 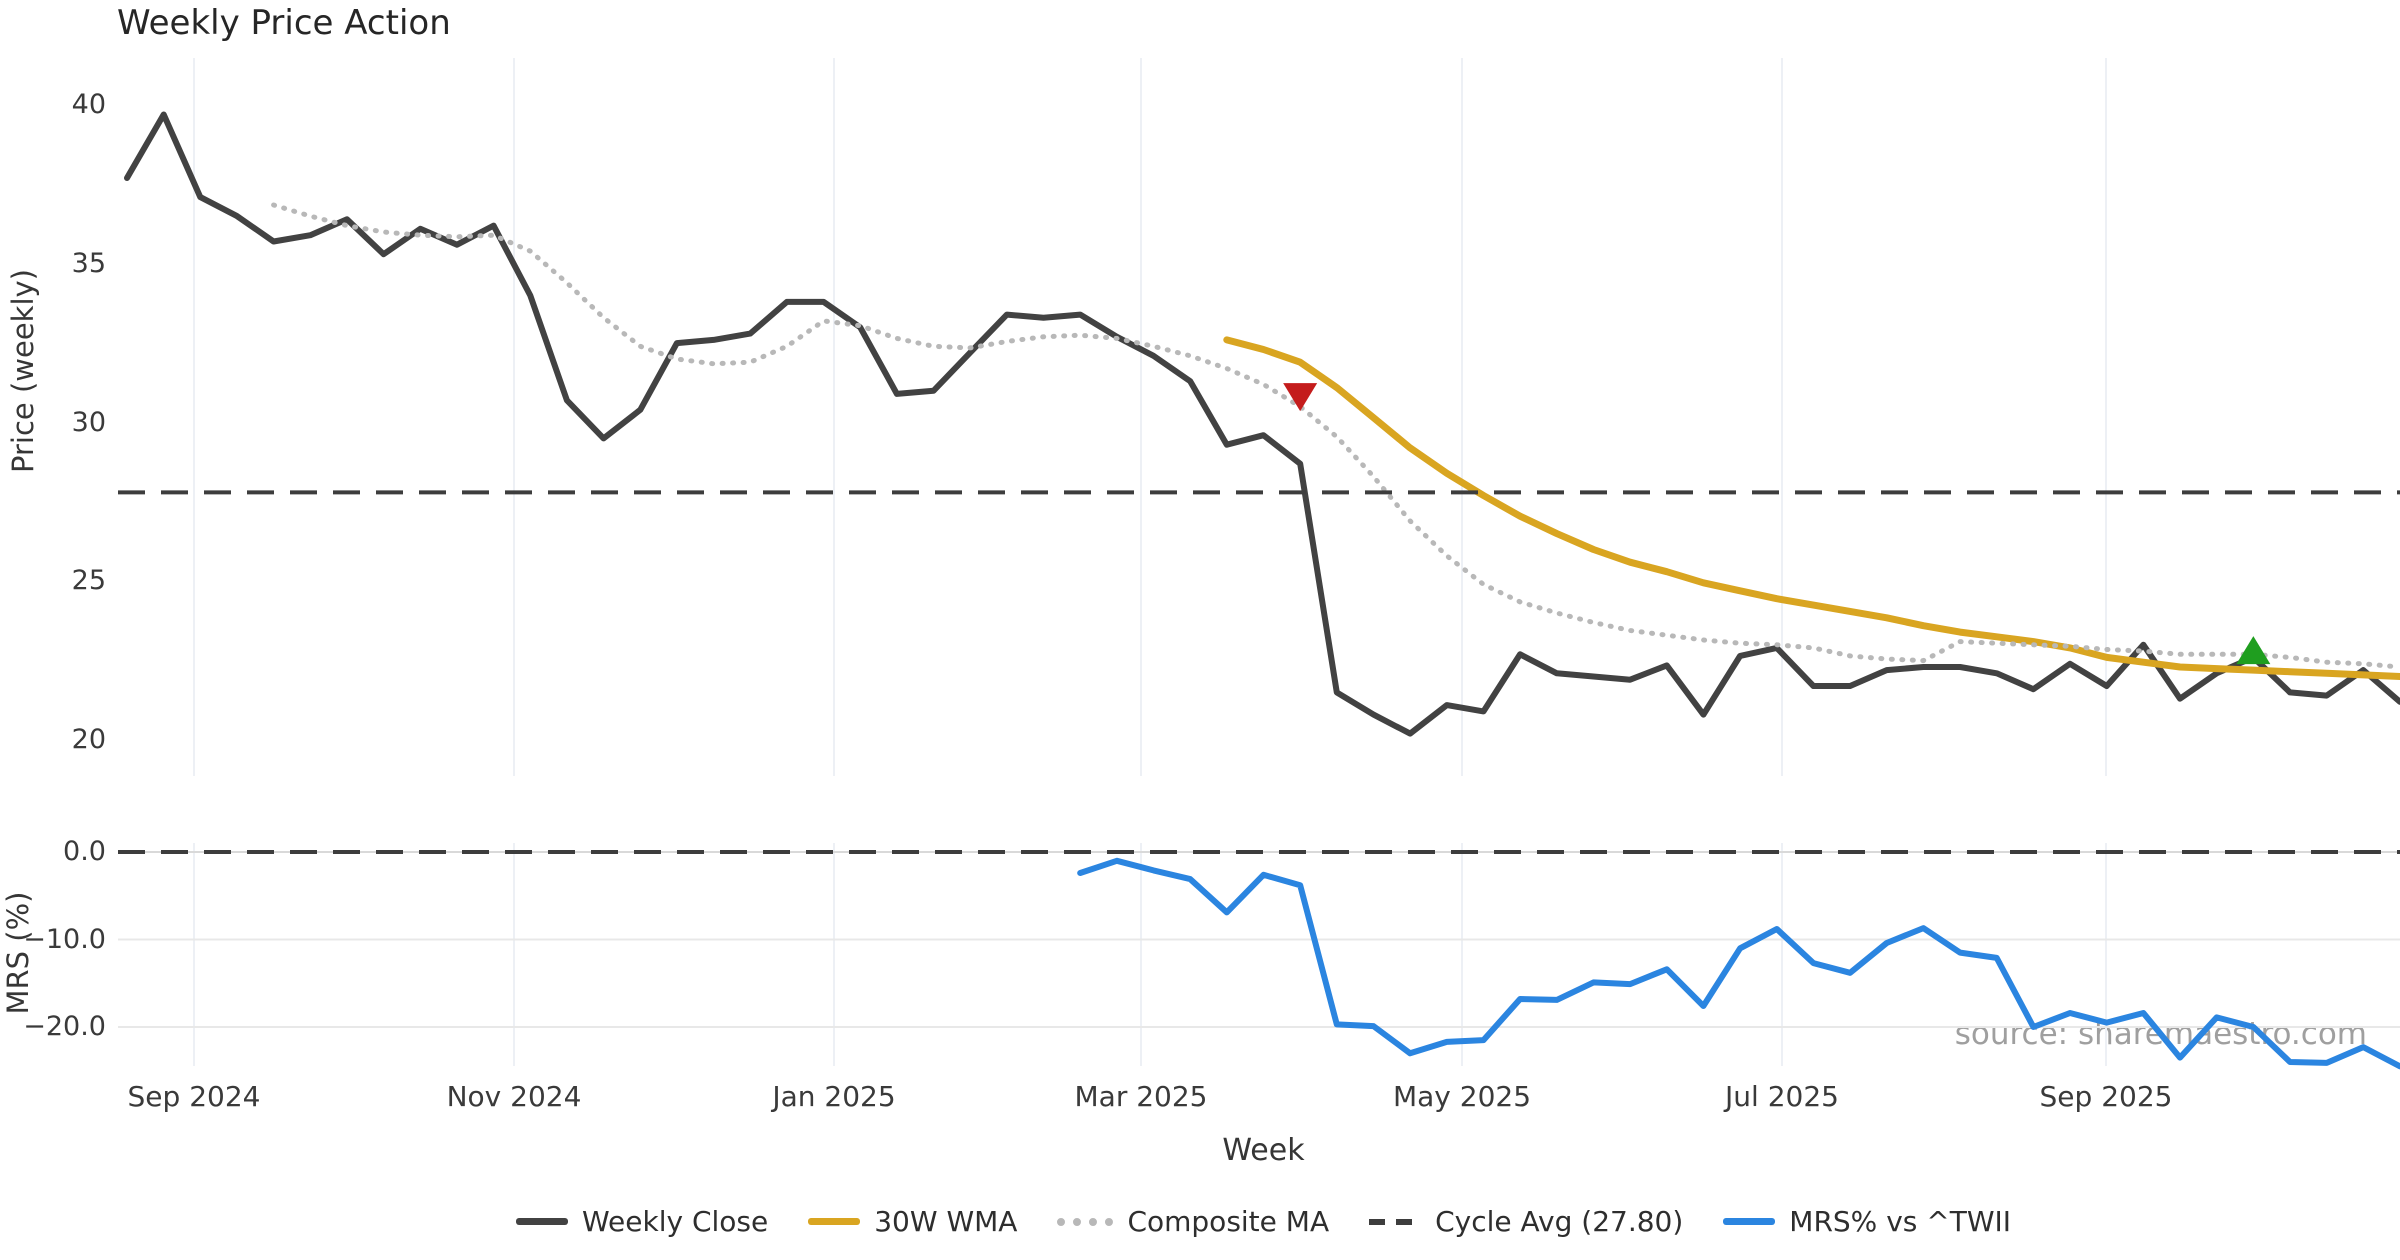 I want to click on legend-label: Cycle Avg (27.80), so click(x=1559, y=1221).